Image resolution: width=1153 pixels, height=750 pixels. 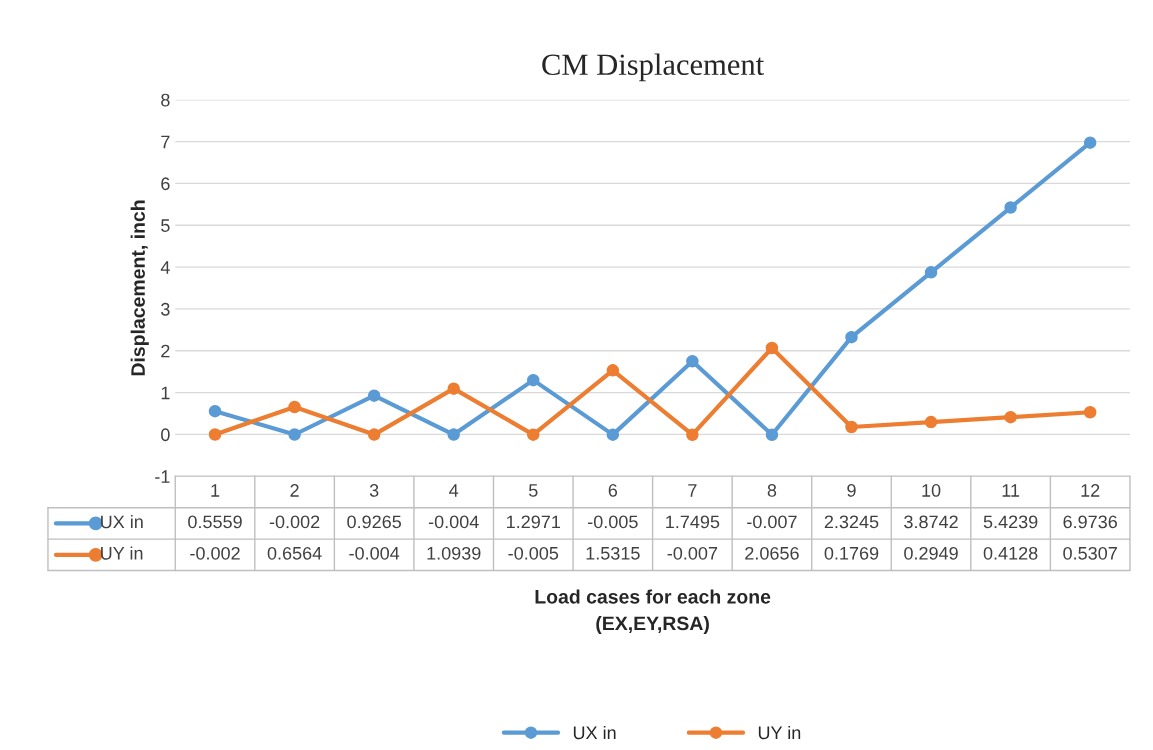 I want to click on data-label: 1.5315, so click(x=613, y=553).